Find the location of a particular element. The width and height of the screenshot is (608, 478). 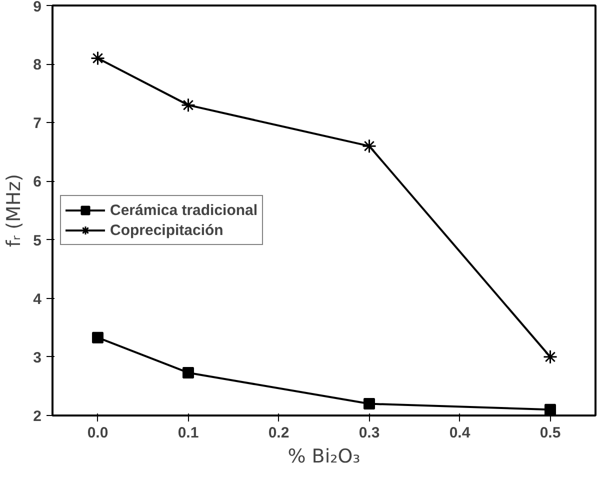

x-tick-label: 0.3 is located at coordinates (369, 433).